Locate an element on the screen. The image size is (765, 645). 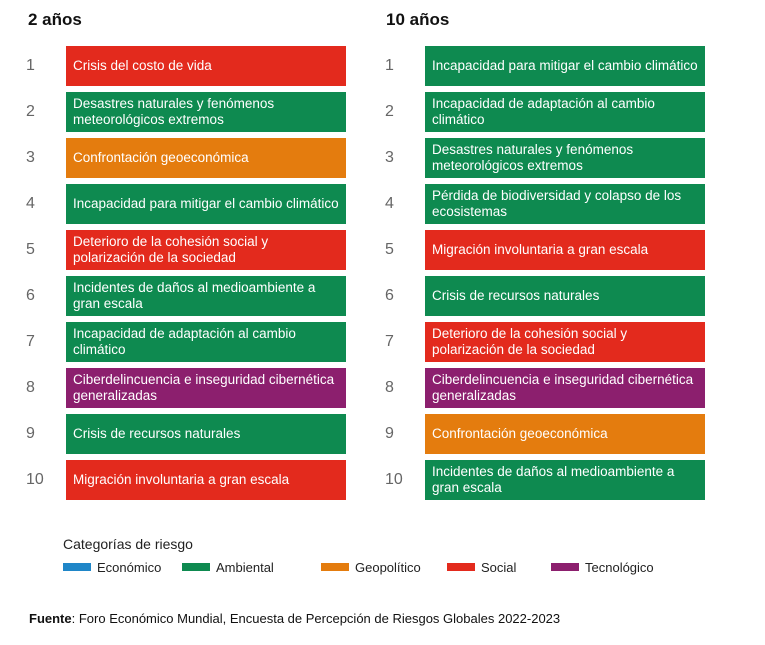
right-column-title: 10 años is located at coordinates (418, 19).